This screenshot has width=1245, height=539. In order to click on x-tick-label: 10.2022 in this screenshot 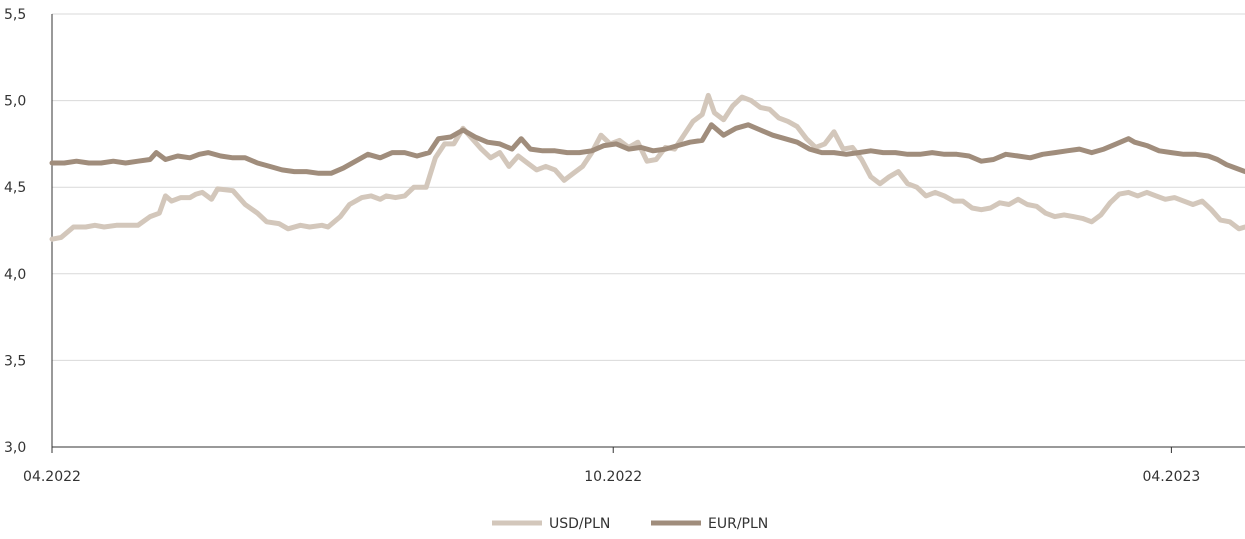, I will do `click(613, 477)`.